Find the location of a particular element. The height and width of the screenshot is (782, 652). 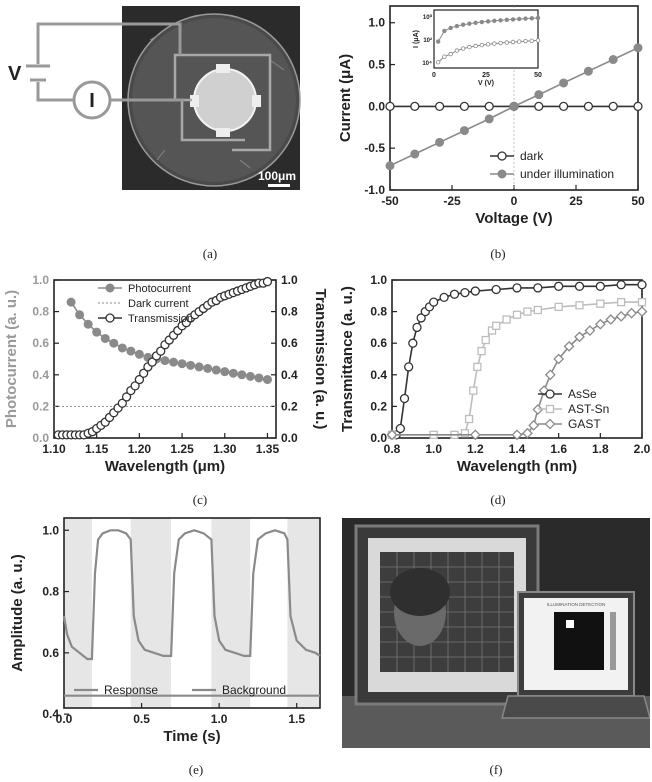

circuit-wires is located at coordinates (110, 62).